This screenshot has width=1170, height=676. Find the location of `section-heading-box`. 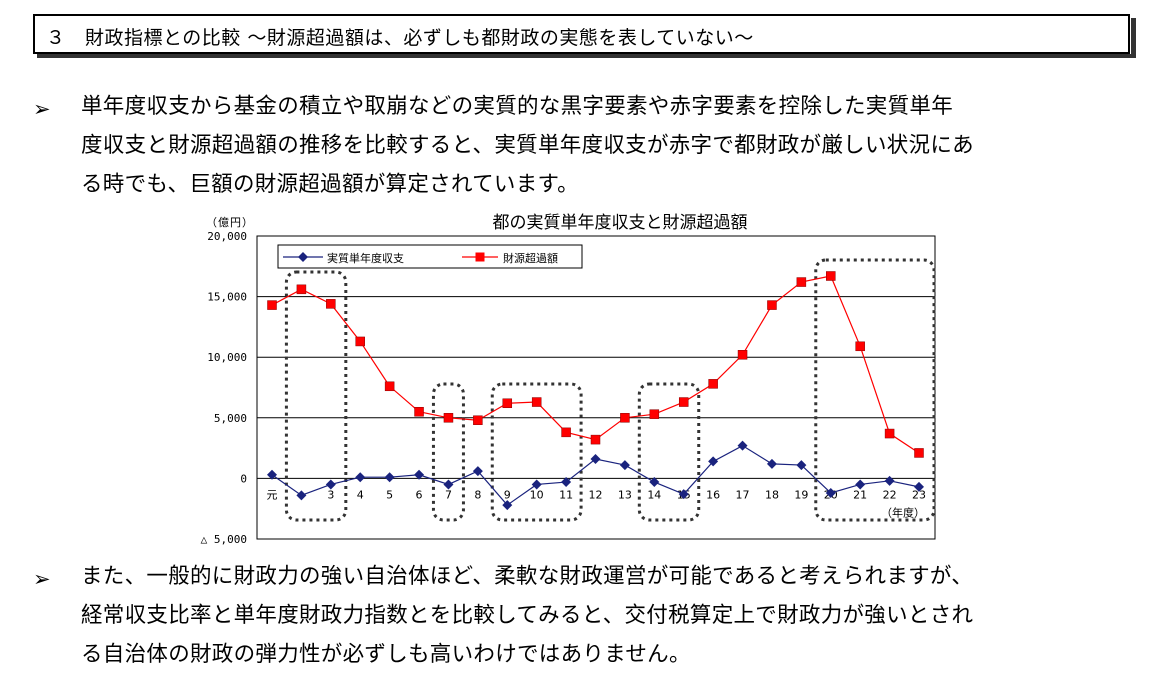

section-heading-box is located at coordinates (581, 34).